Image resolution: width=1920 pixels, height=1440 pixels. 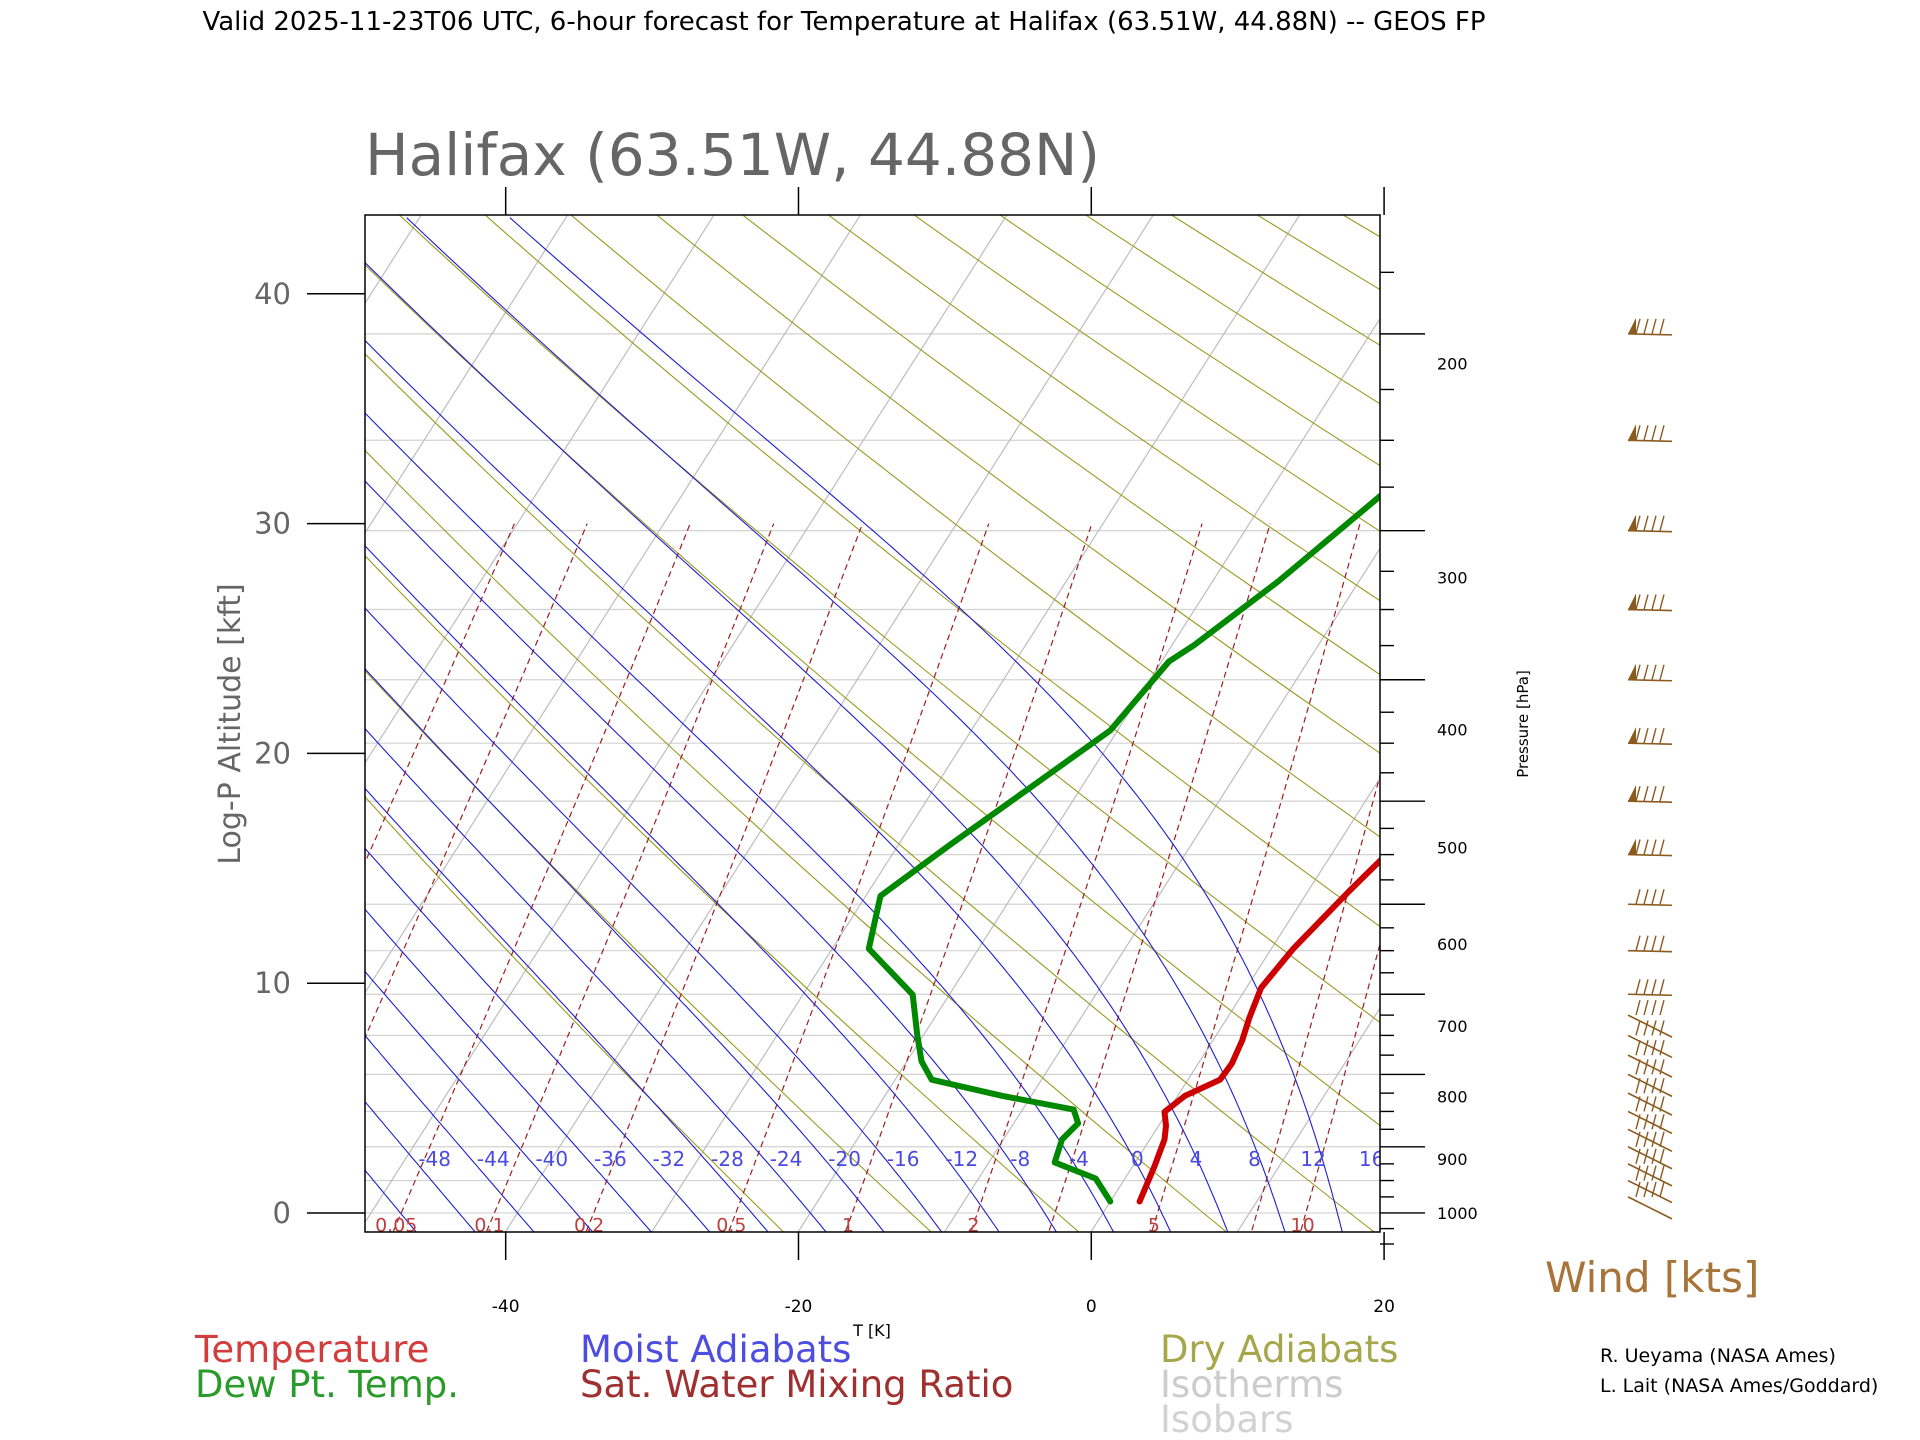 What do you see at coordinates (1652, 1277) in the screenshot?
I see `wind-label: Wind [kts]` at bounding box center [1652, 1277].